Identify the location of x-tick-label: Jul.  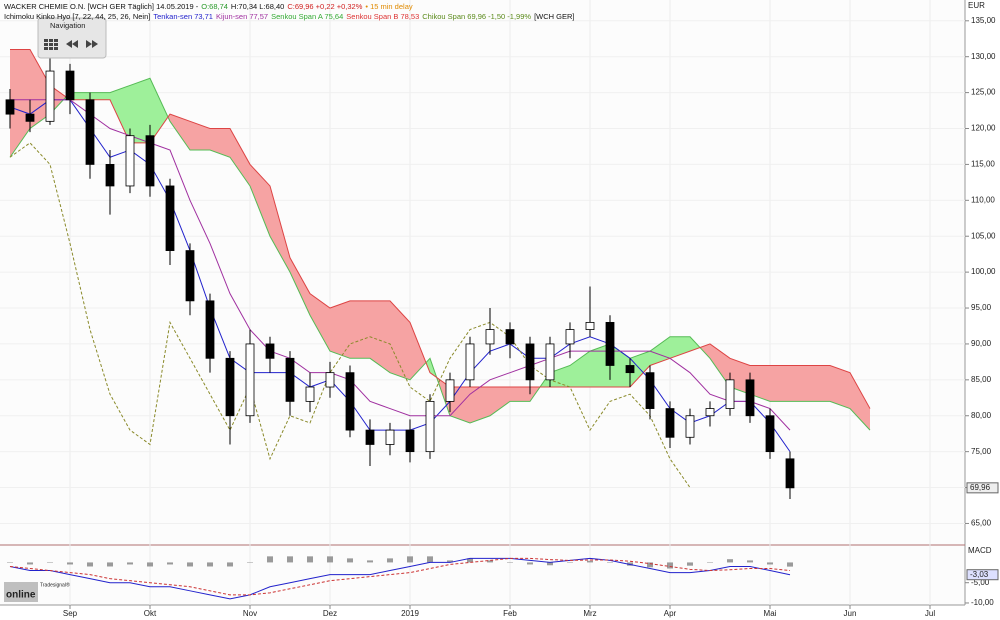
(930, 613).